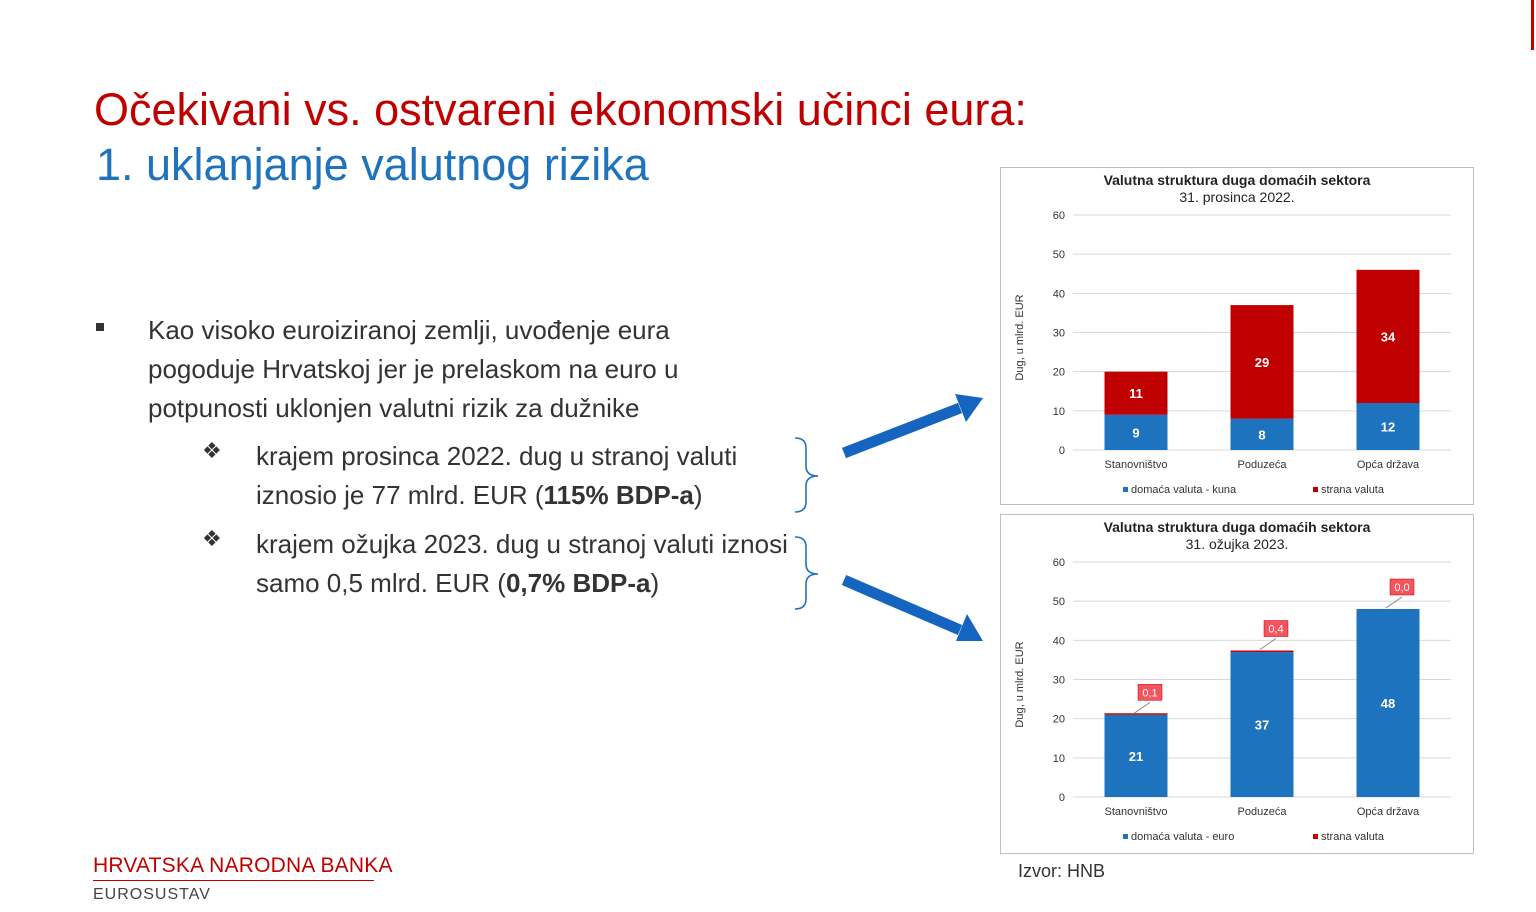  What do you see at coordinates (372, 164) in the screenshot?
I see `slide-subtitle: 1. uklanjanje valutnog rizika` at bounding box center [372, 164].